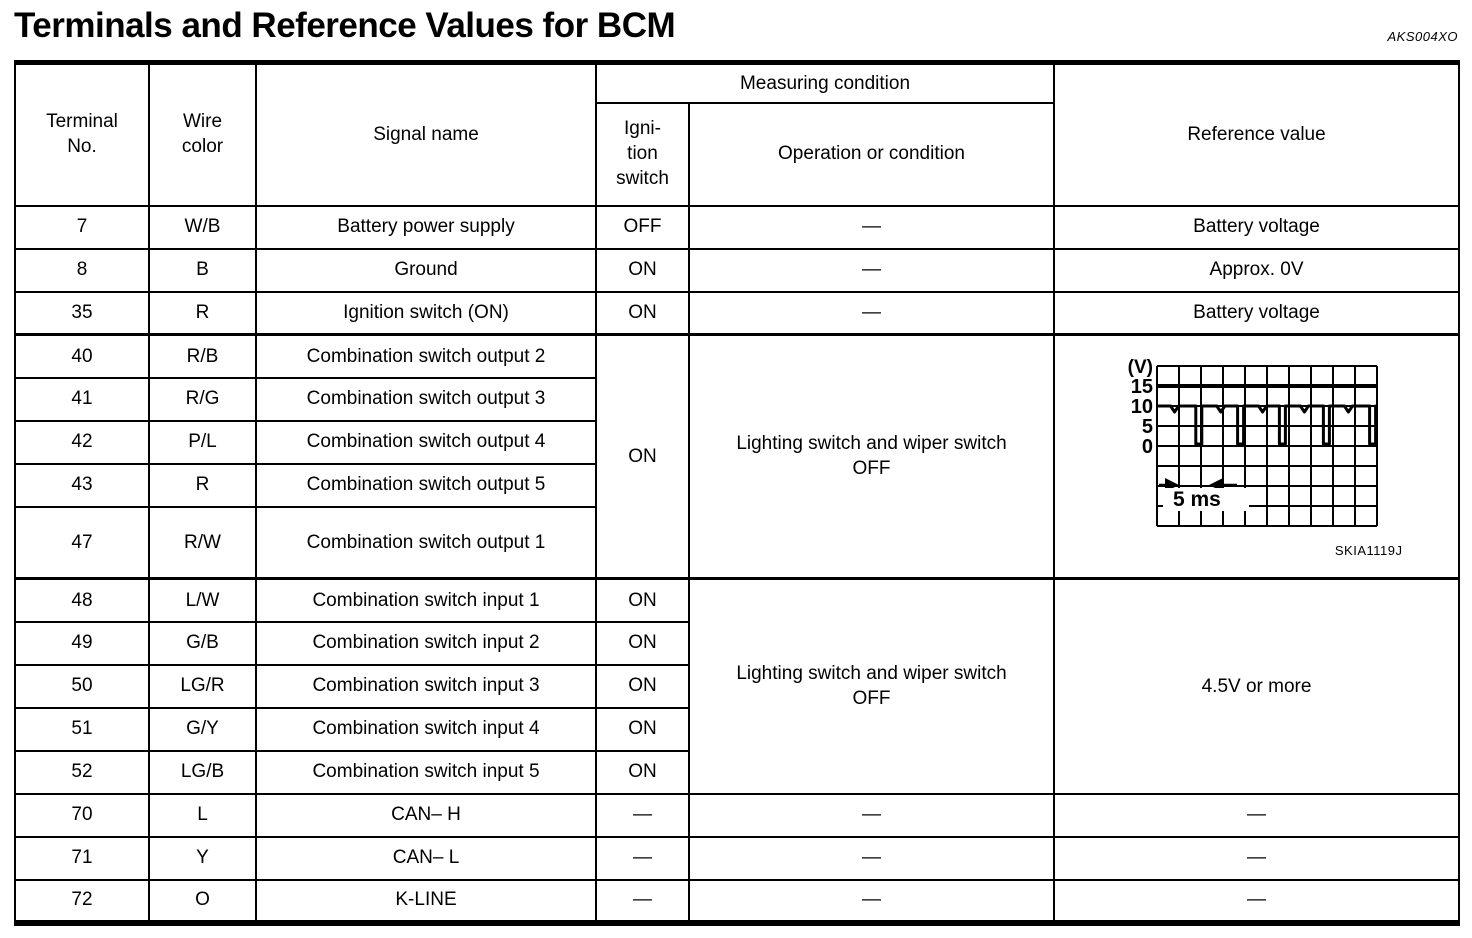 The width and height of the screenshot is (1472, 938). What do you see at coordinates (82, 356) in the screenshot?
I see `terminal-cell: 40` at bounding box center [82, 356].